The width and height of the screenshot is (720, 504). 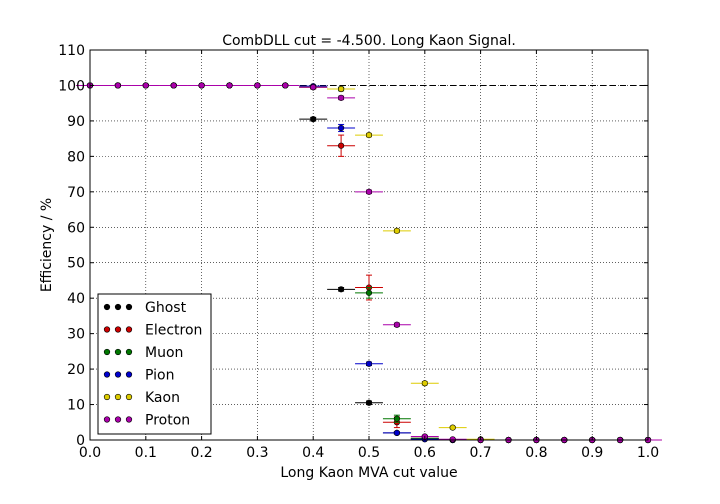 What do you see at coordinates (536, 453) in the screenshot?
I see `x-tick-label: 0.8` at bounding box center [536, 453].